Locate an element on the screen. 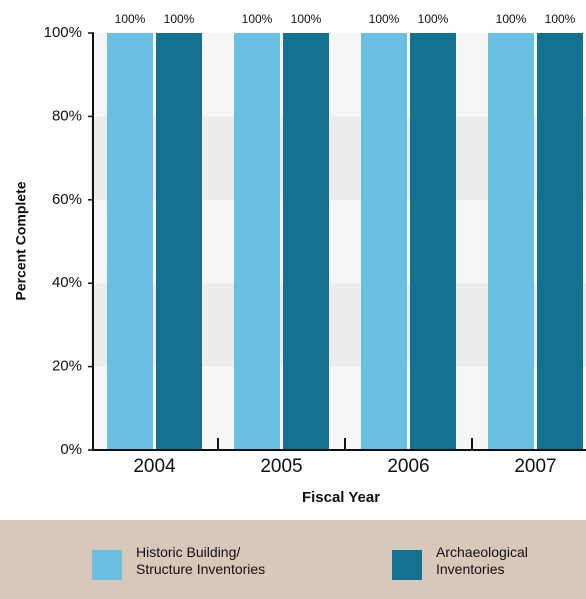 This screenshot has width=586, height=599. legend-label: Archaeological Inventories is located at coordinates (482, 560).